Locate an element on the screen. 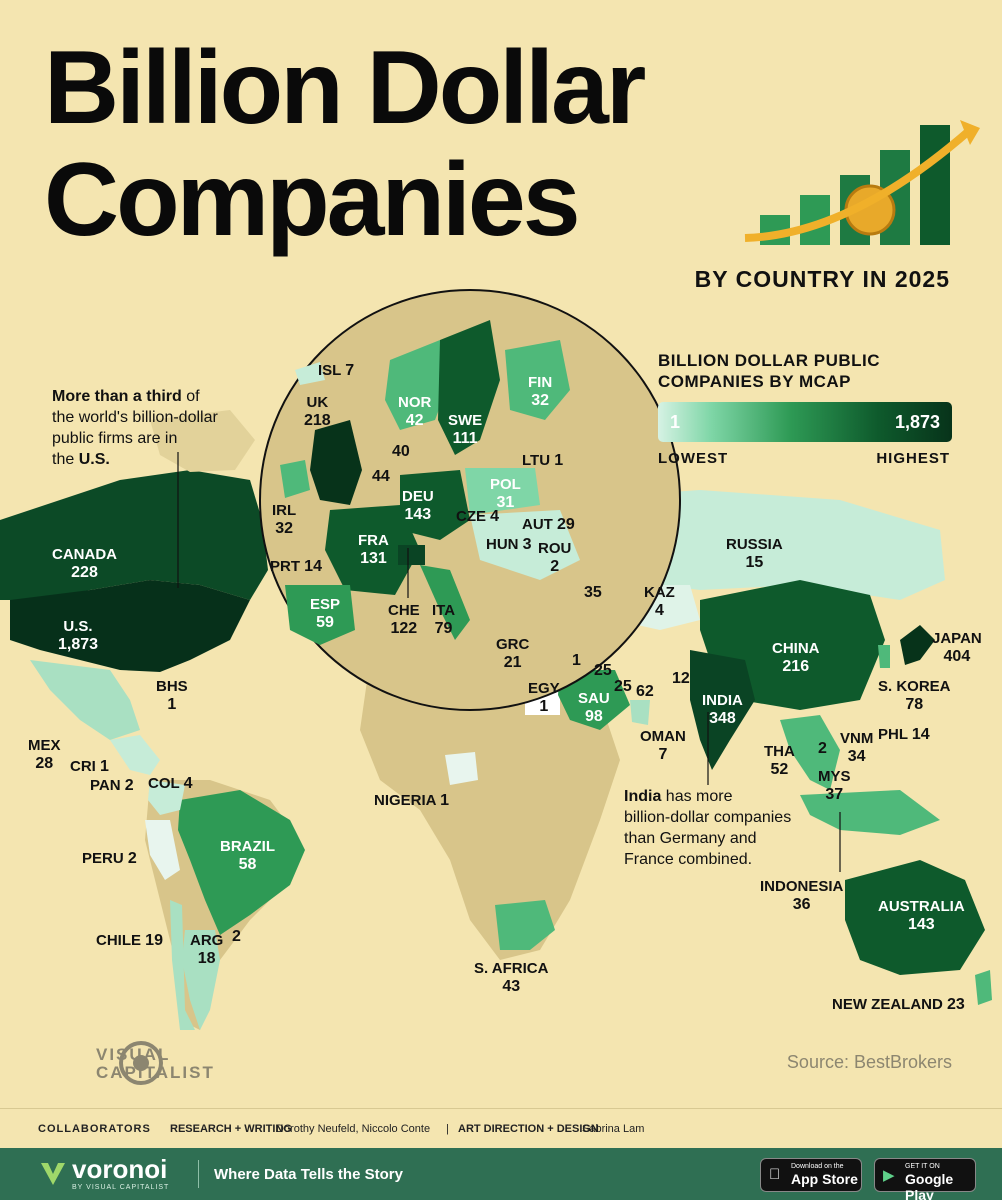 The width and height of the screenshot is (1002, 1200). country-value: 218 is located at coordinates (317, 420).